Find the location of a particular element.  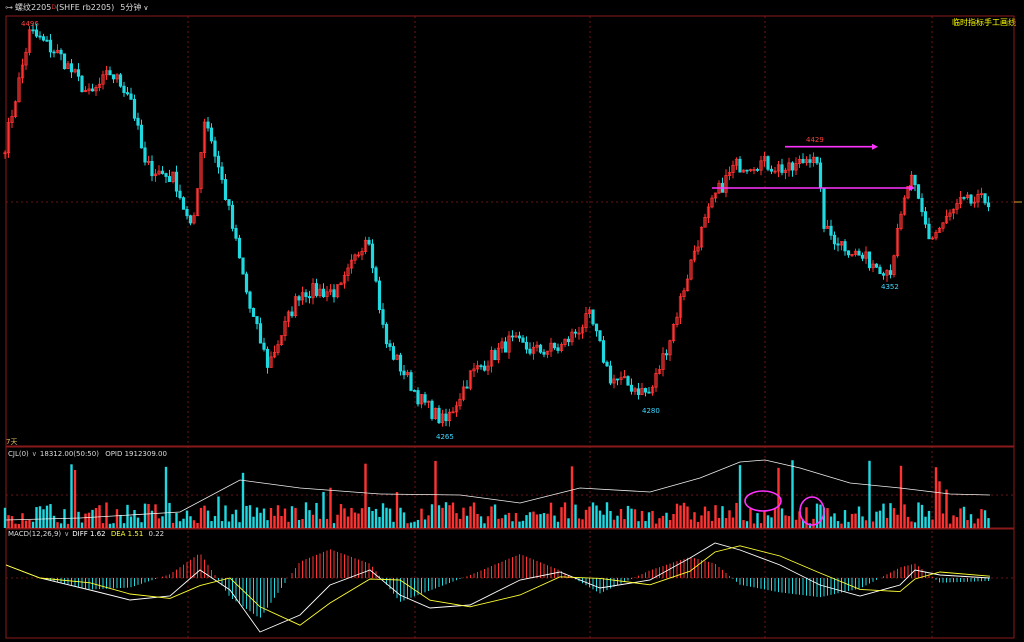

chart-header: ⊶ 螺纹2205D(SHFE rb2205) 5分钟 ∨ is located at coordinates (512, 7).